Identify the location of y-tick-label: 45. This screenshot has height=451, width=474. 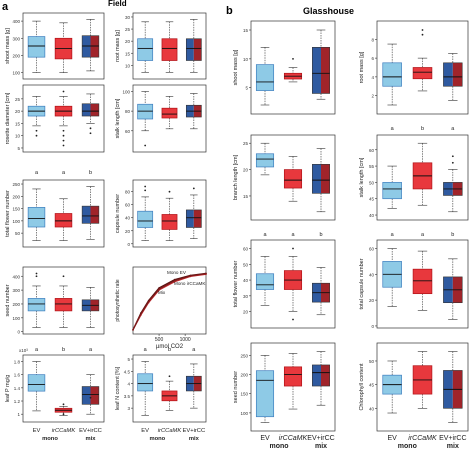
(372, 385).